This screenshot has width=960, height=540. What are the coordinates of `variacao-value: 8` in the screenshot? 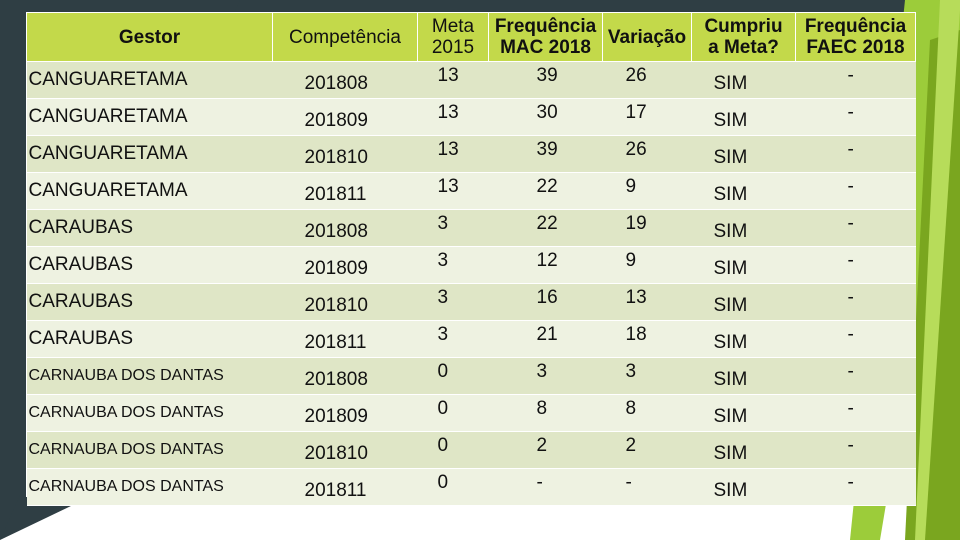 It's located at (631, 408).